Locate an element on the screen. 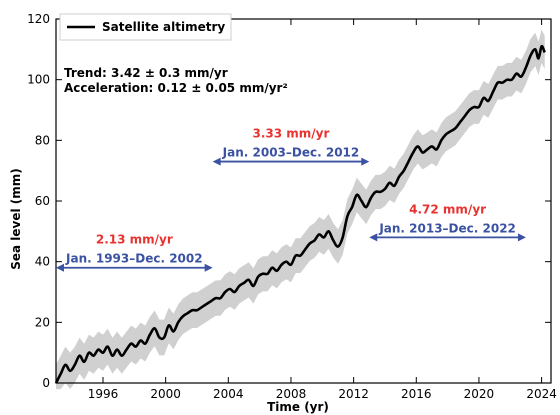  period-rate-label: 2.13 mm/yr is located at coordinates (134, 240).